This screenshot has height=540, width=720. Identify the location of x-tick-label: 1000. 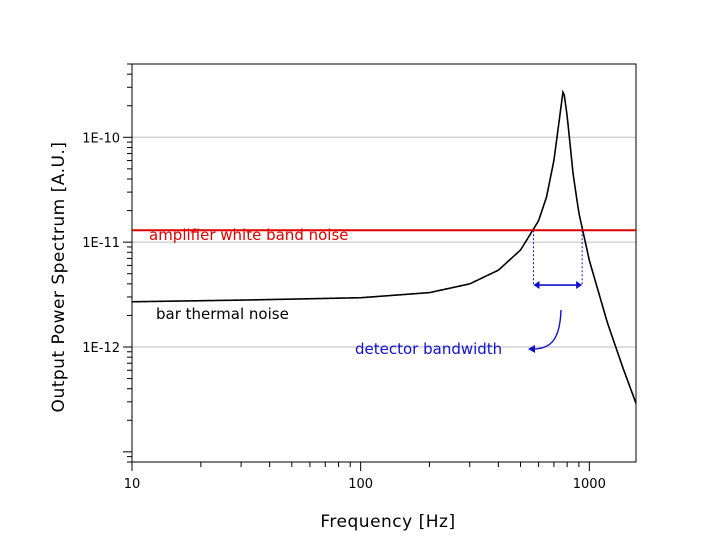
(589, 484).